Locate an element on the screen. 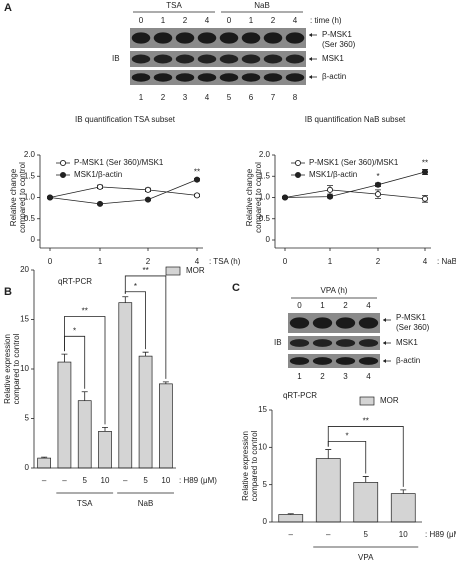 This screenshot has width=456, height=578. sig-bracket is located at coordinates (365, 456).